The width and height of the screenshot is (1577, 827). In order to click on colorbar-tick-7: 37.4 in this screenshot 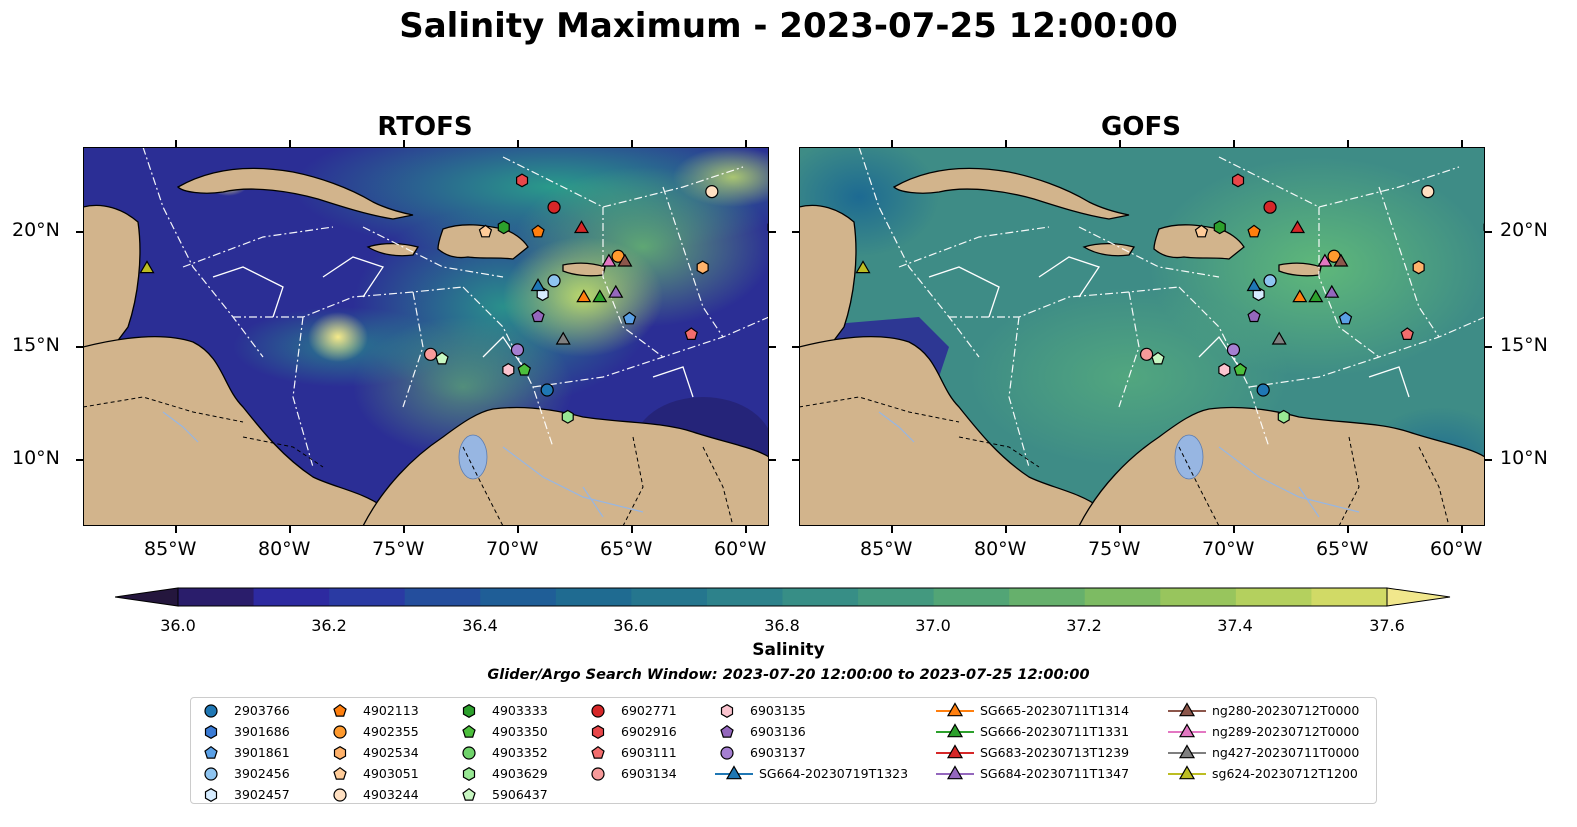, I will do `click(1235, 625)`.